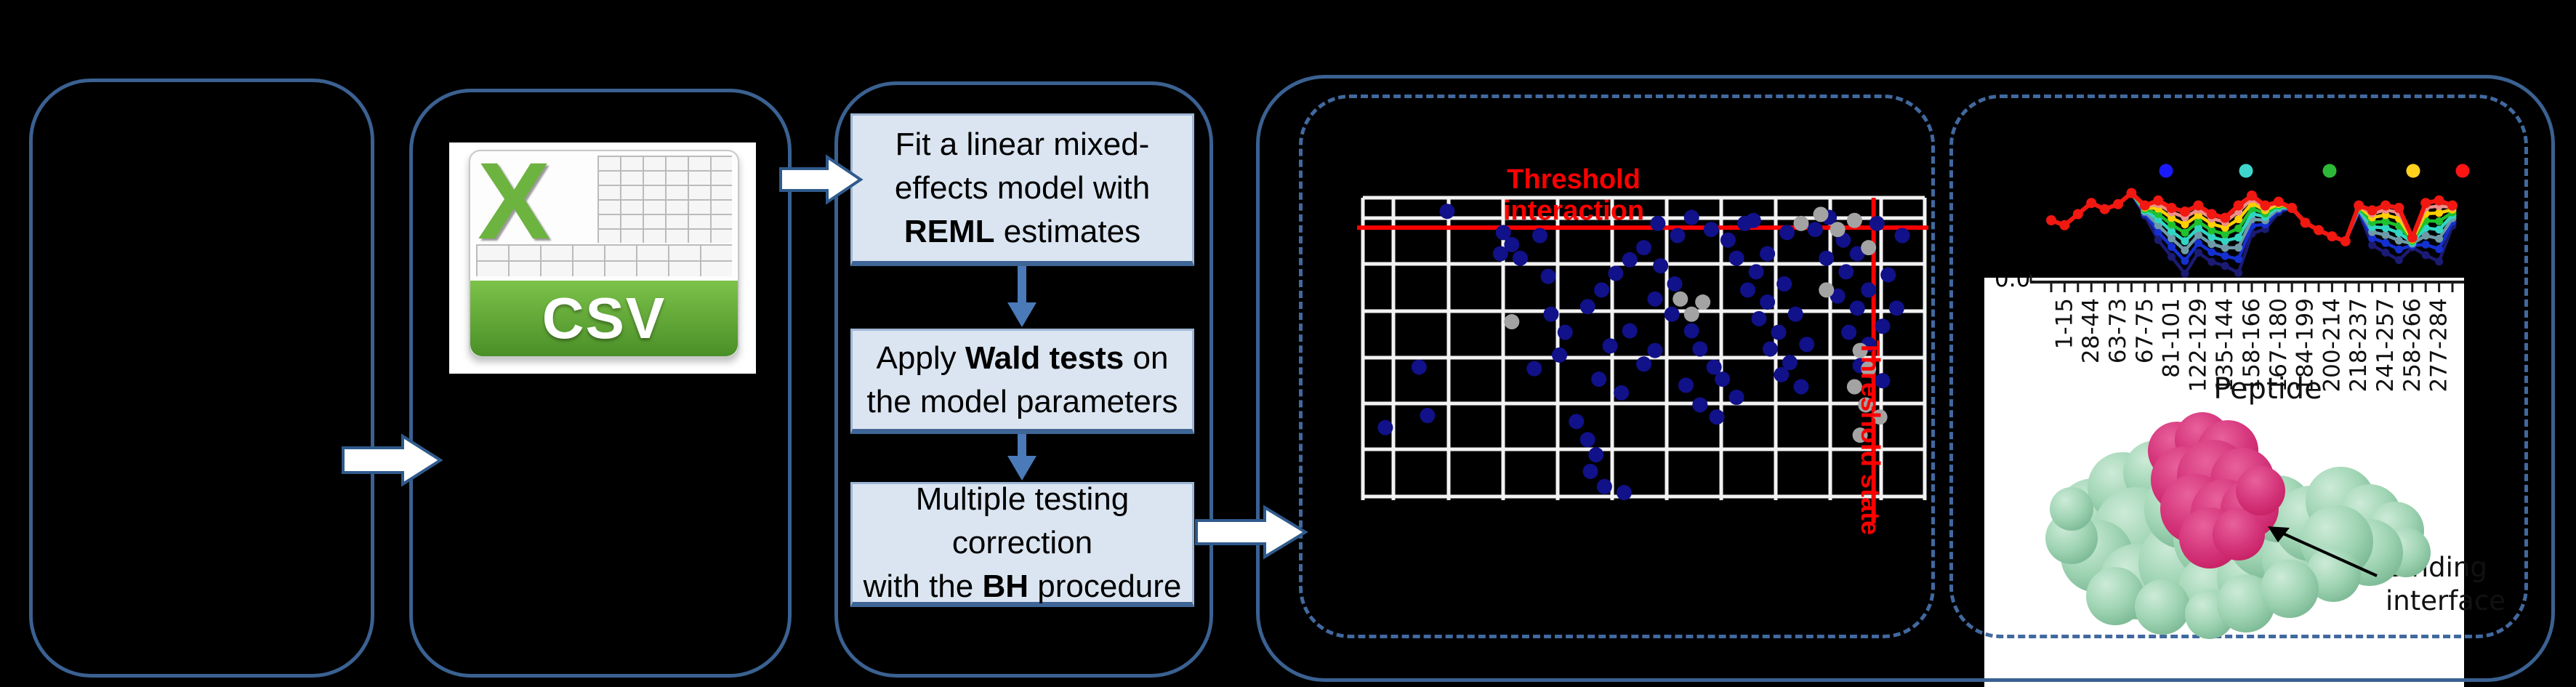 Image resolution: width=2576 pixels, height=687 pixels. Describe the element at coordinates (2238, 525) in the screenshot. I see `protein-structure-image` at that location.